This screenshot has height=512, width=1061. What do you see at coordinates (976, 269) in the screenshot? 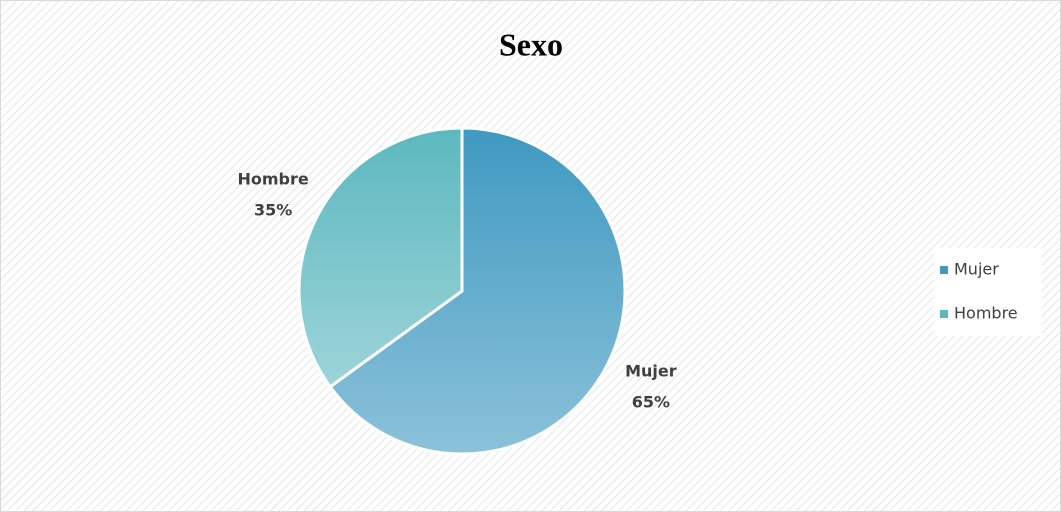
I see `legend-label: Mujer` at bounding box center [976, 269].